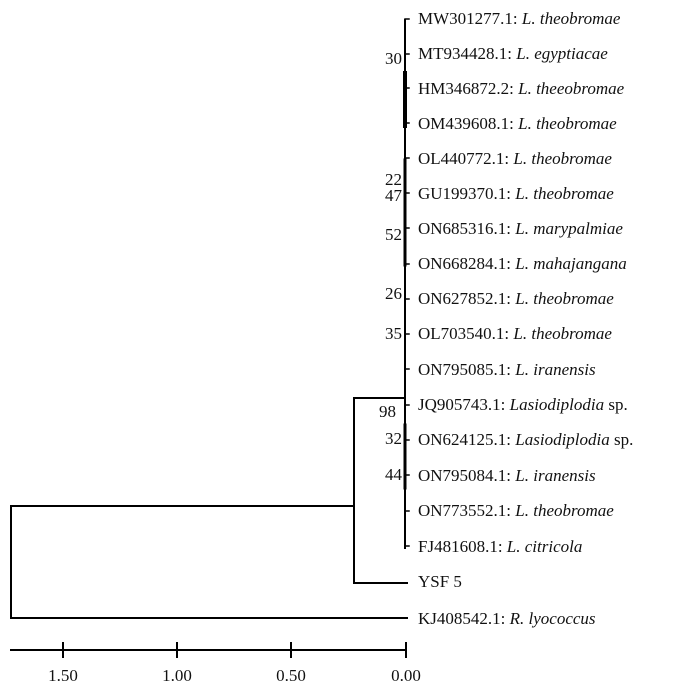  I want to click on leaf-label: MT934428.1: L. egyptiacae, so click(513, 54).